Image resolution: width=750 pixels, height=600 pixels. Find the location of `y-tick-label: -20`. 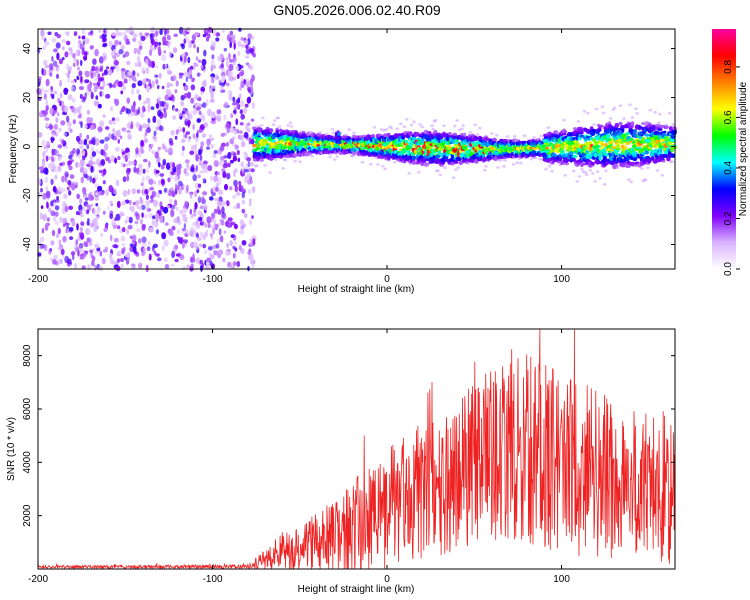

y-tick-label: -20 is located at coordinates (27, 195).